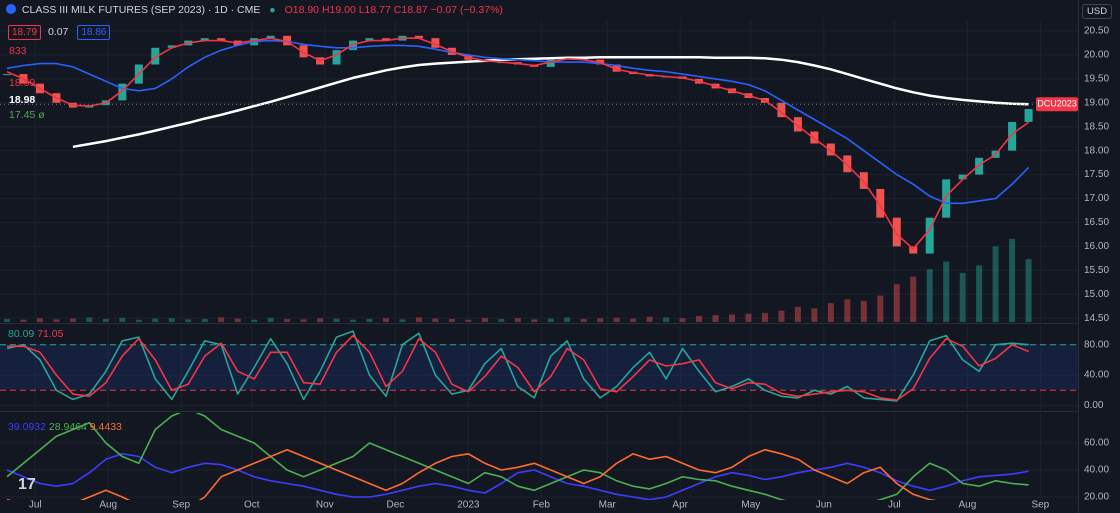 The height and width of the screenshot is (513, 1120). Describe the element at coordinates (1096, 174) in the screenshot. I see `y-tick-label: 17.50` at that location.